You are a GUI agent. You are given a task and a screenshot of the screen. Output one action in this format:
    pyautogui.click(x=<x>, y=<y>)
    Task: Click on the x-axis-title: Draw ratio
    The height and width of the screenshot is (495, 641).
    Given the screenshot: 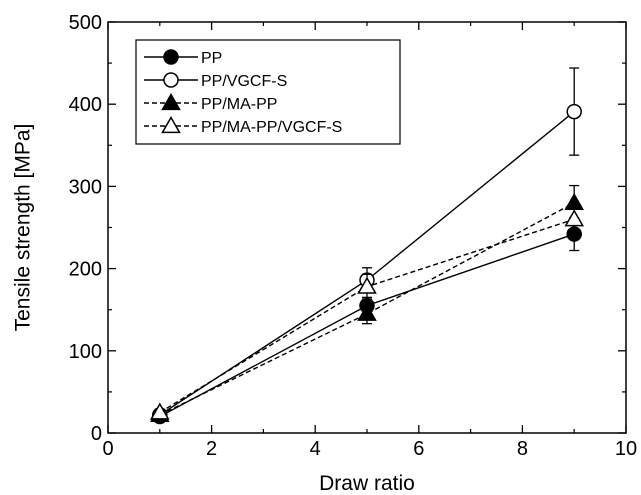 What is the action you would take?
    pyautogui.click(x=367, y=483)
    